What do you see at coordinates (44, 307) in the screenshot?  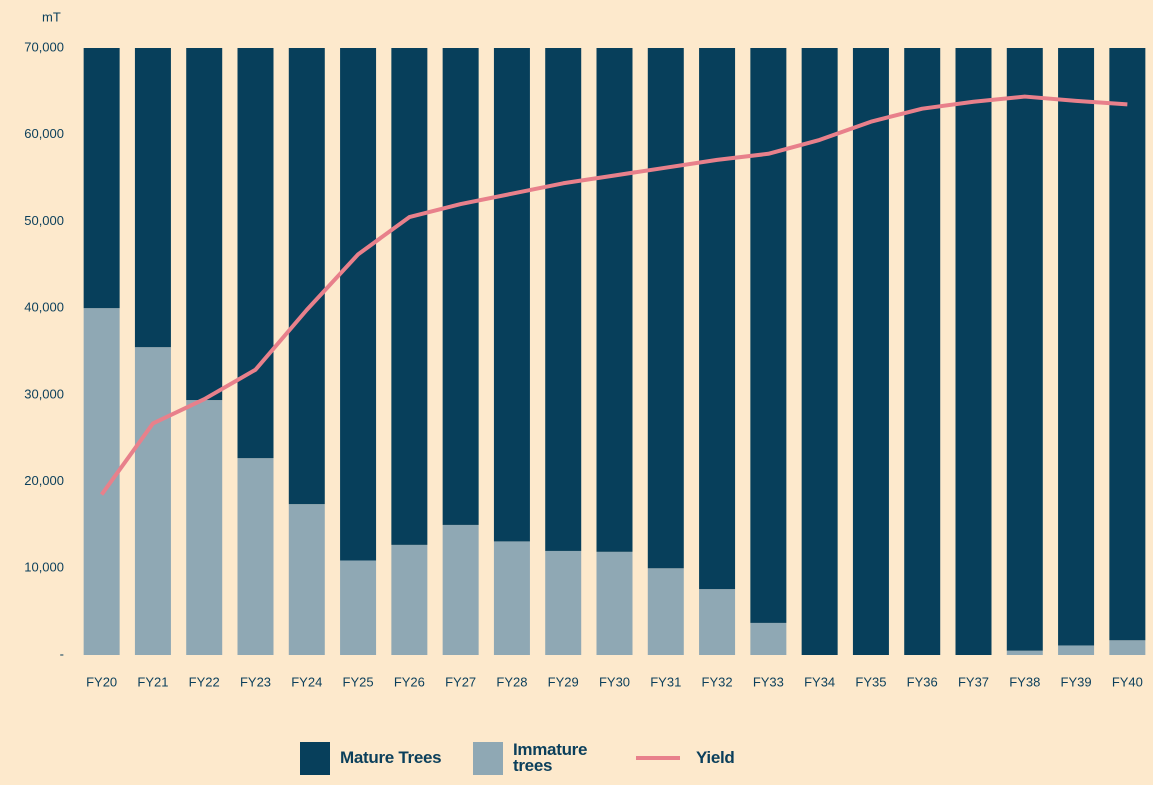 I see `y-tick-label: 40,000` at bounding box center [44, 307].